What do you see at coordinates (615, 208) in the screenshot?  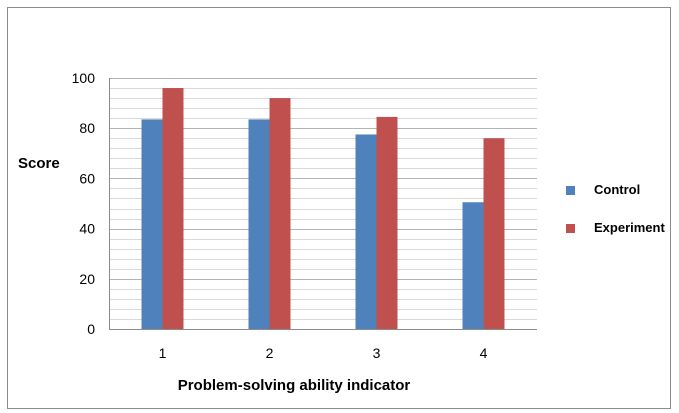 I see `legend: Control Experiment` at bounding box center [615, 208].